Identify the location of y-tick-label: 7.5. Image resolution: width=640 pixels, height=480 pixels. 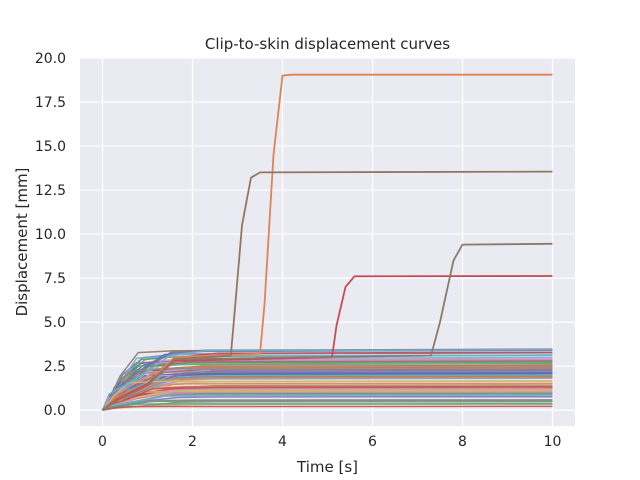
(55, 279).